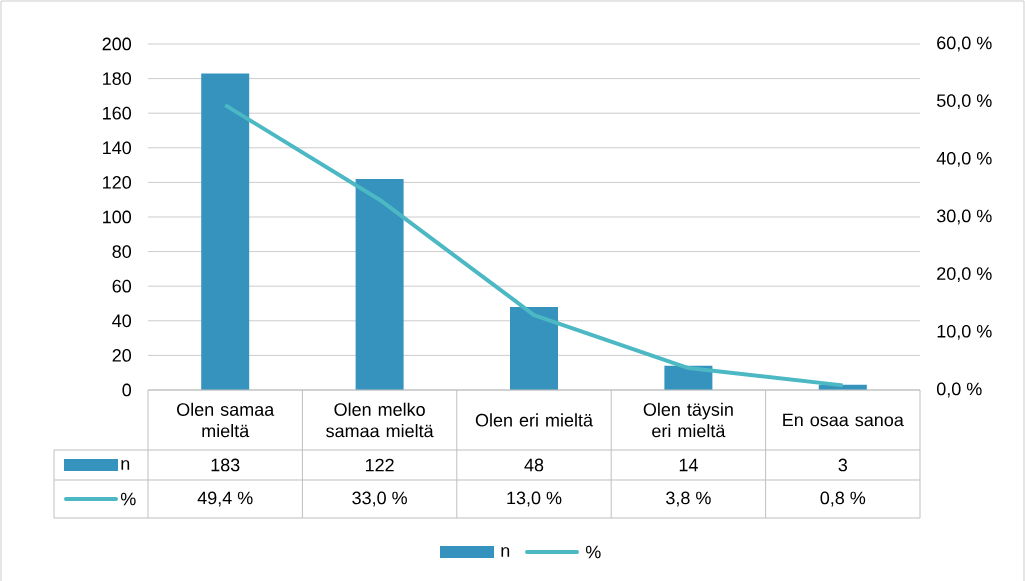 The width and height of the screenshot is (1025, 581). Describe the element at coordinates (127, 390) in the screenshot. I see `y-tick-label: 0` at that location.